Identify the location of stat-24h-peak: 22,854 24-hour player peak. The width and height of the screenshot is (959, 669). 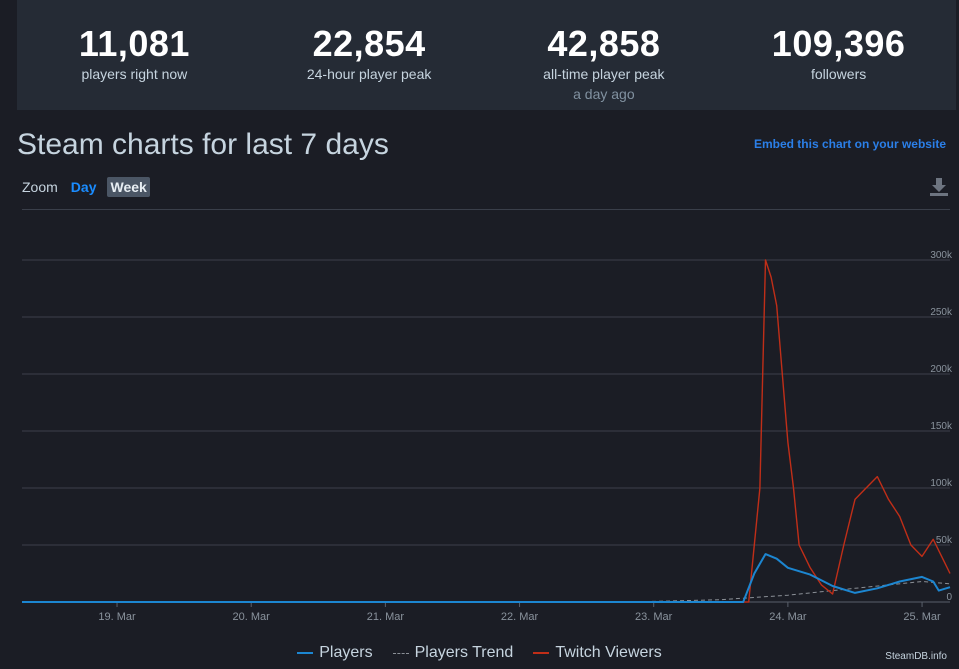
(369, 55).